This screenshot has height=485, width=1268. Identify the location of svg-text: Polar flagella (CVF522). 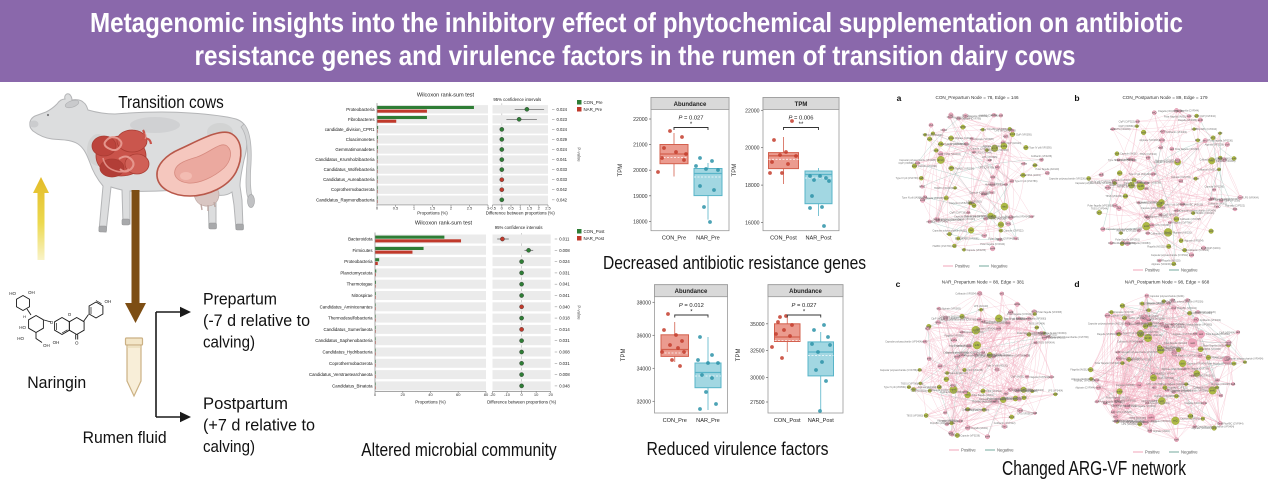
(1112, 402).